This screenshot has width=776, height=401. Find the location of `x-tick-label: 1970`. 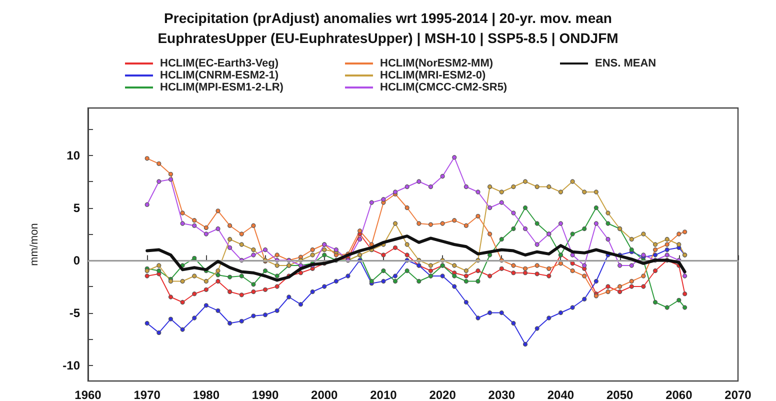

x-tick-label: 1970 is located at coordinates (147, 394).